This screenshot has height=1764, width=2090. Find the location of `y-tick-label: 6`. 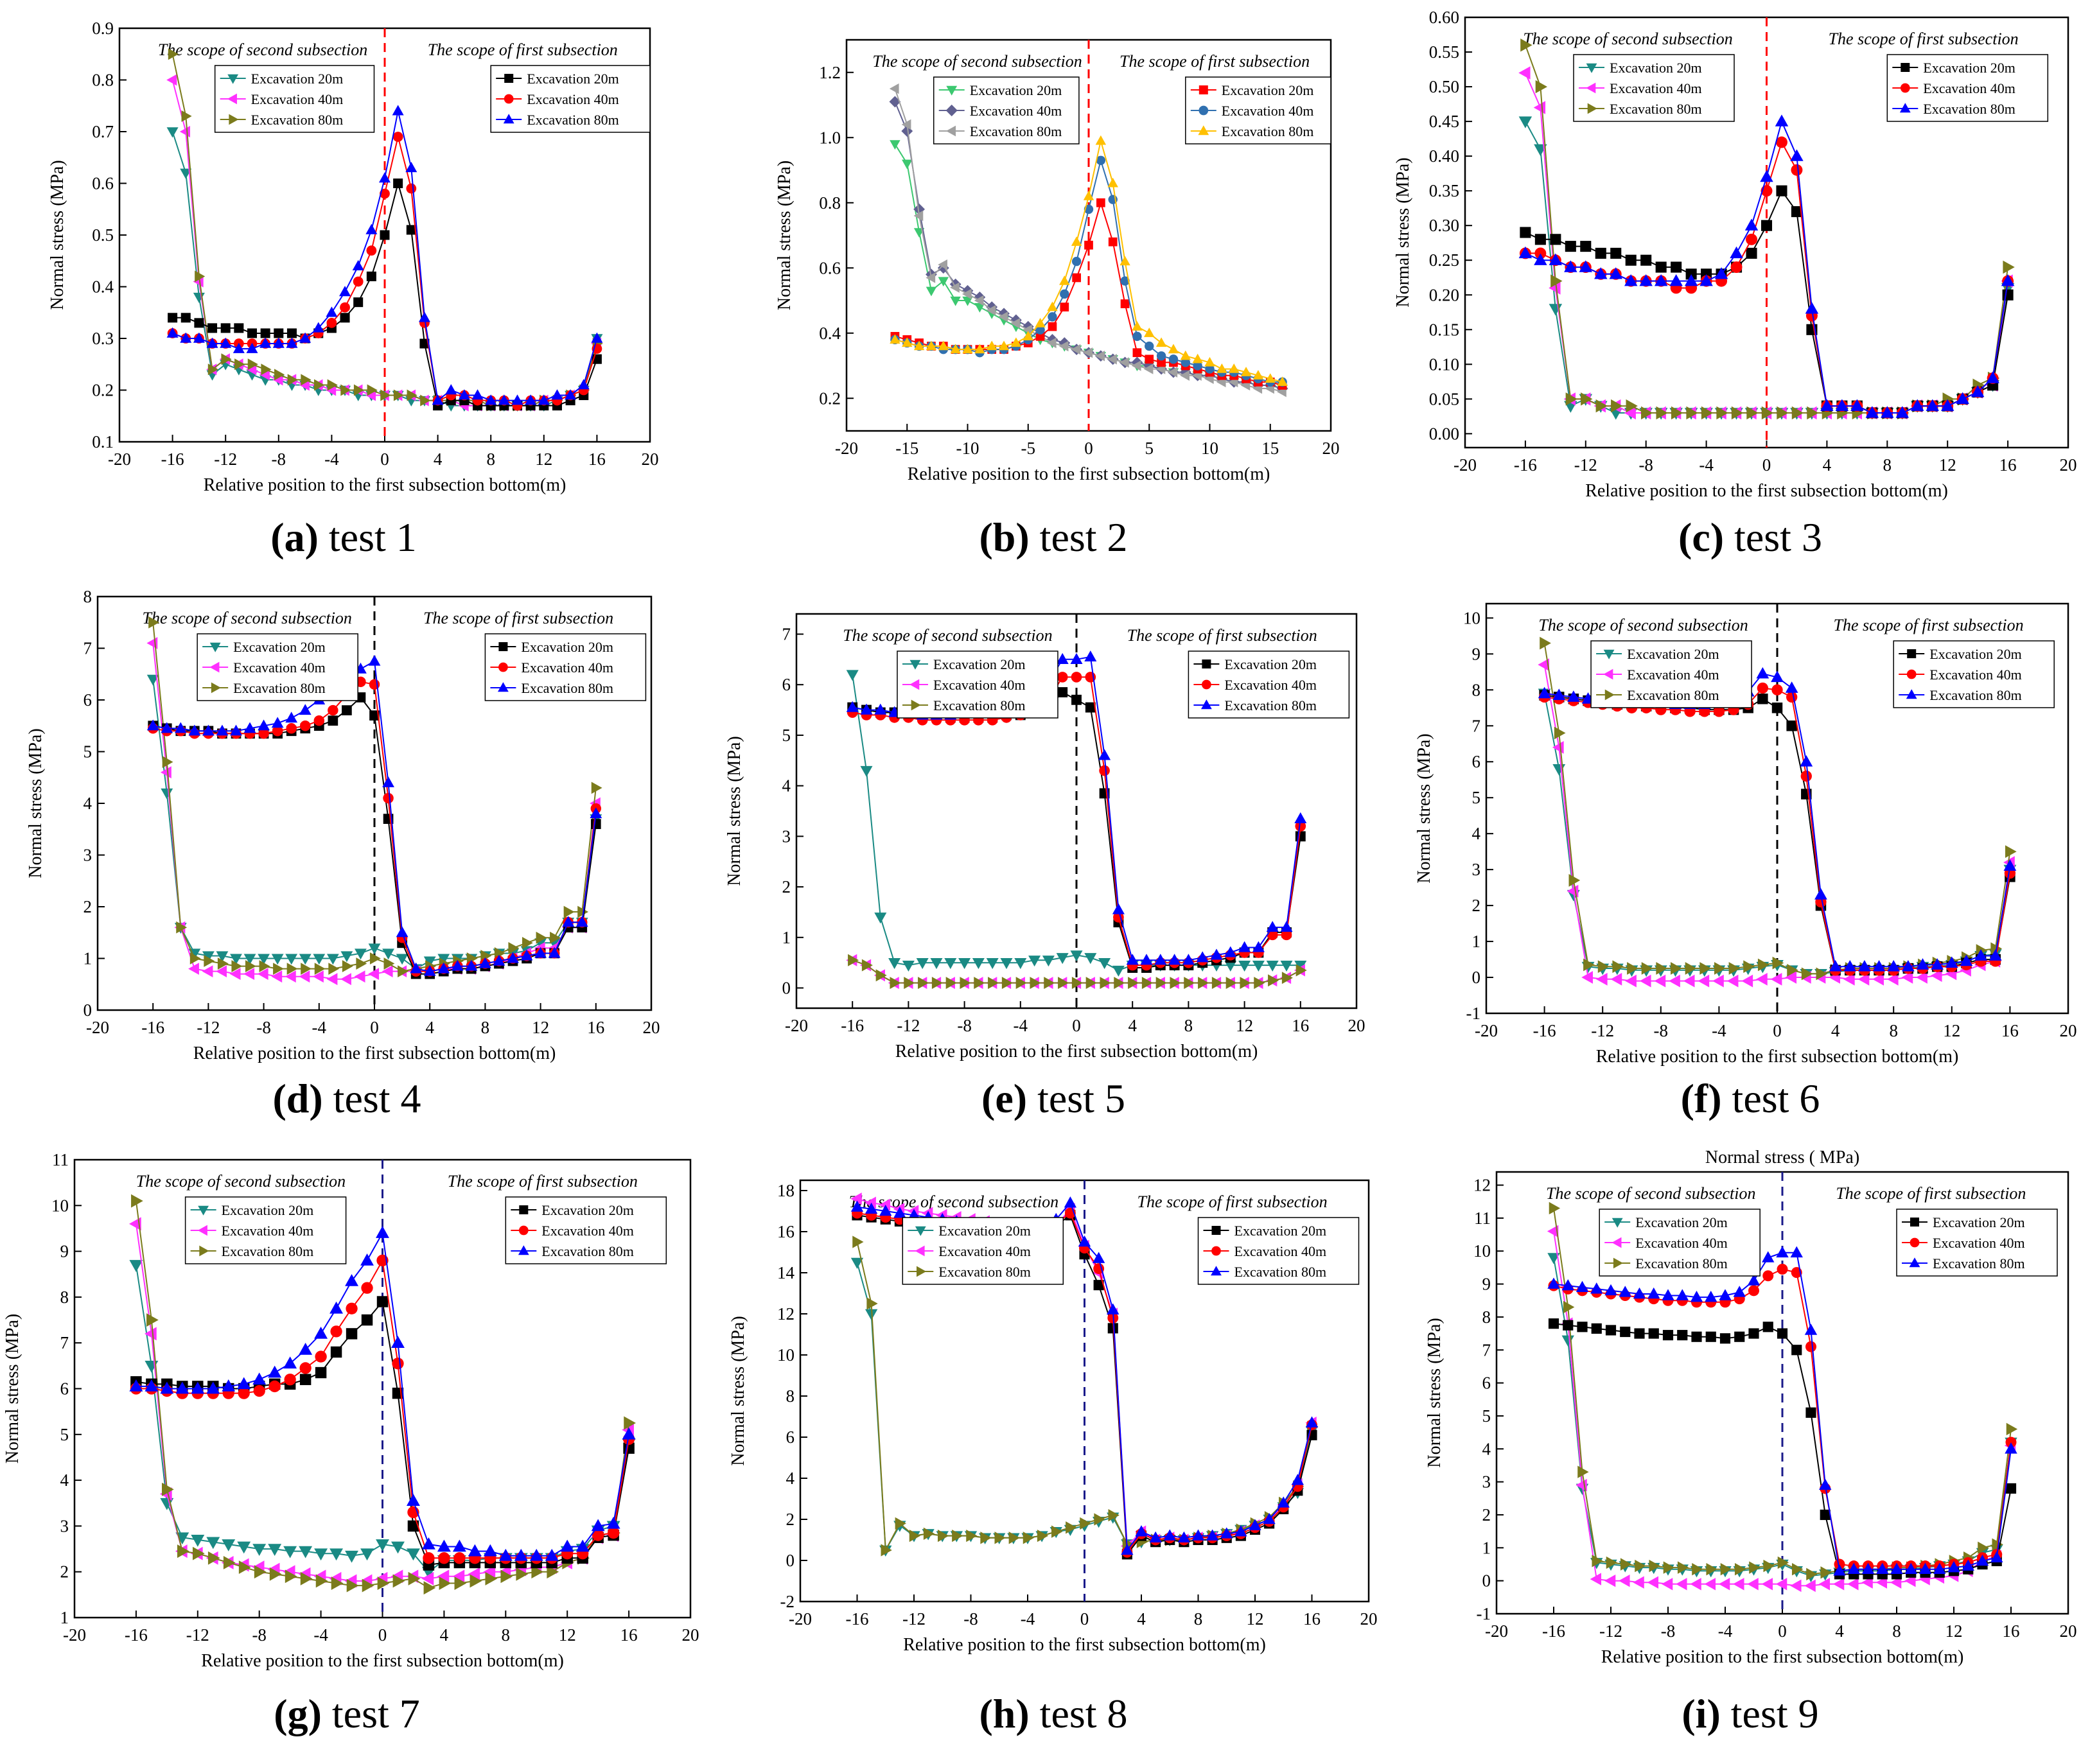

y-tick-label: 6 is located at coordinates (786, 684).